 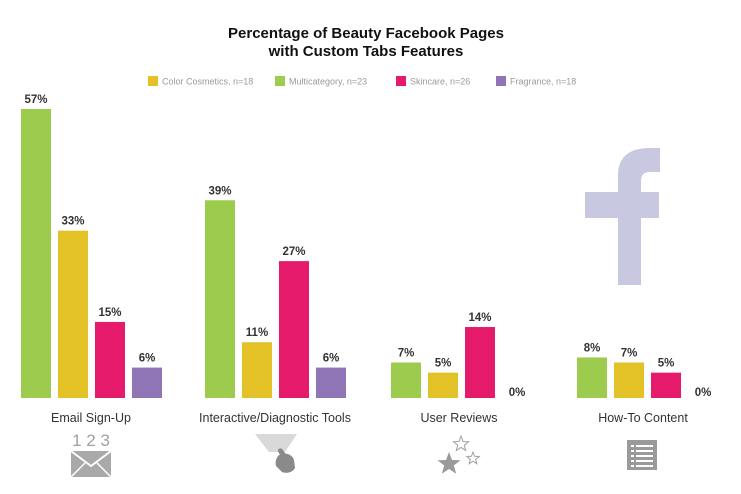 What do you see at coordinates (220, 299) in the screenshot?
I see `bar-interactive-diagnostic-tools-multicategory` at bounding box center [220, 299].